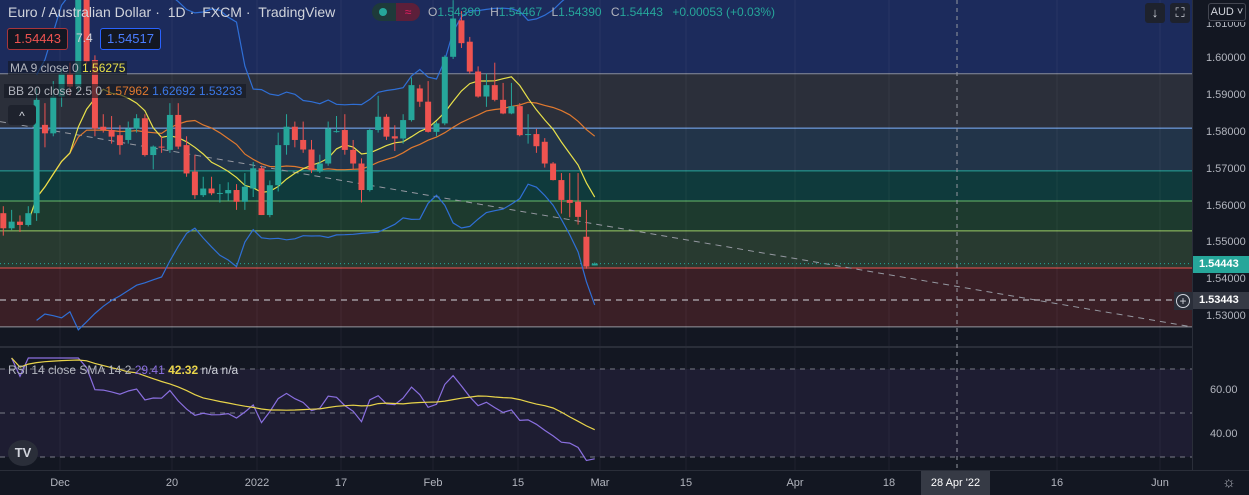 Image resolution: width=1249 pixels, height=495 pixels. Describe the element at coordinates (555, 12) in the screenshot. I see `low-label: L` at that location.